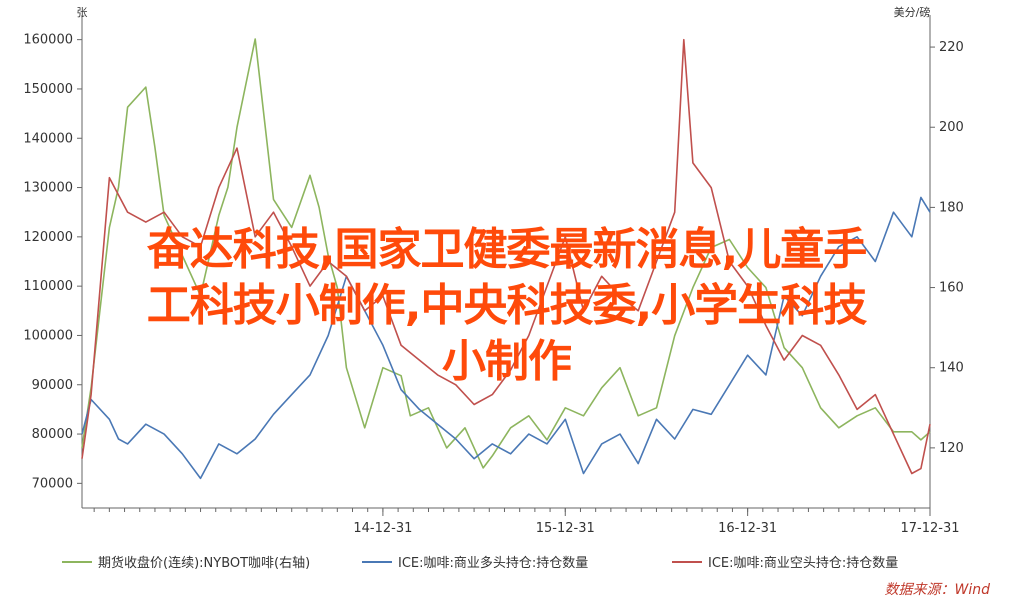 Image resolution: width=1013 pixels, height=606 pixels. What do you see at coordinates (951, 368) in the screenshot?
I see `right-tick-label: 140` at bounding box center [951, 368].